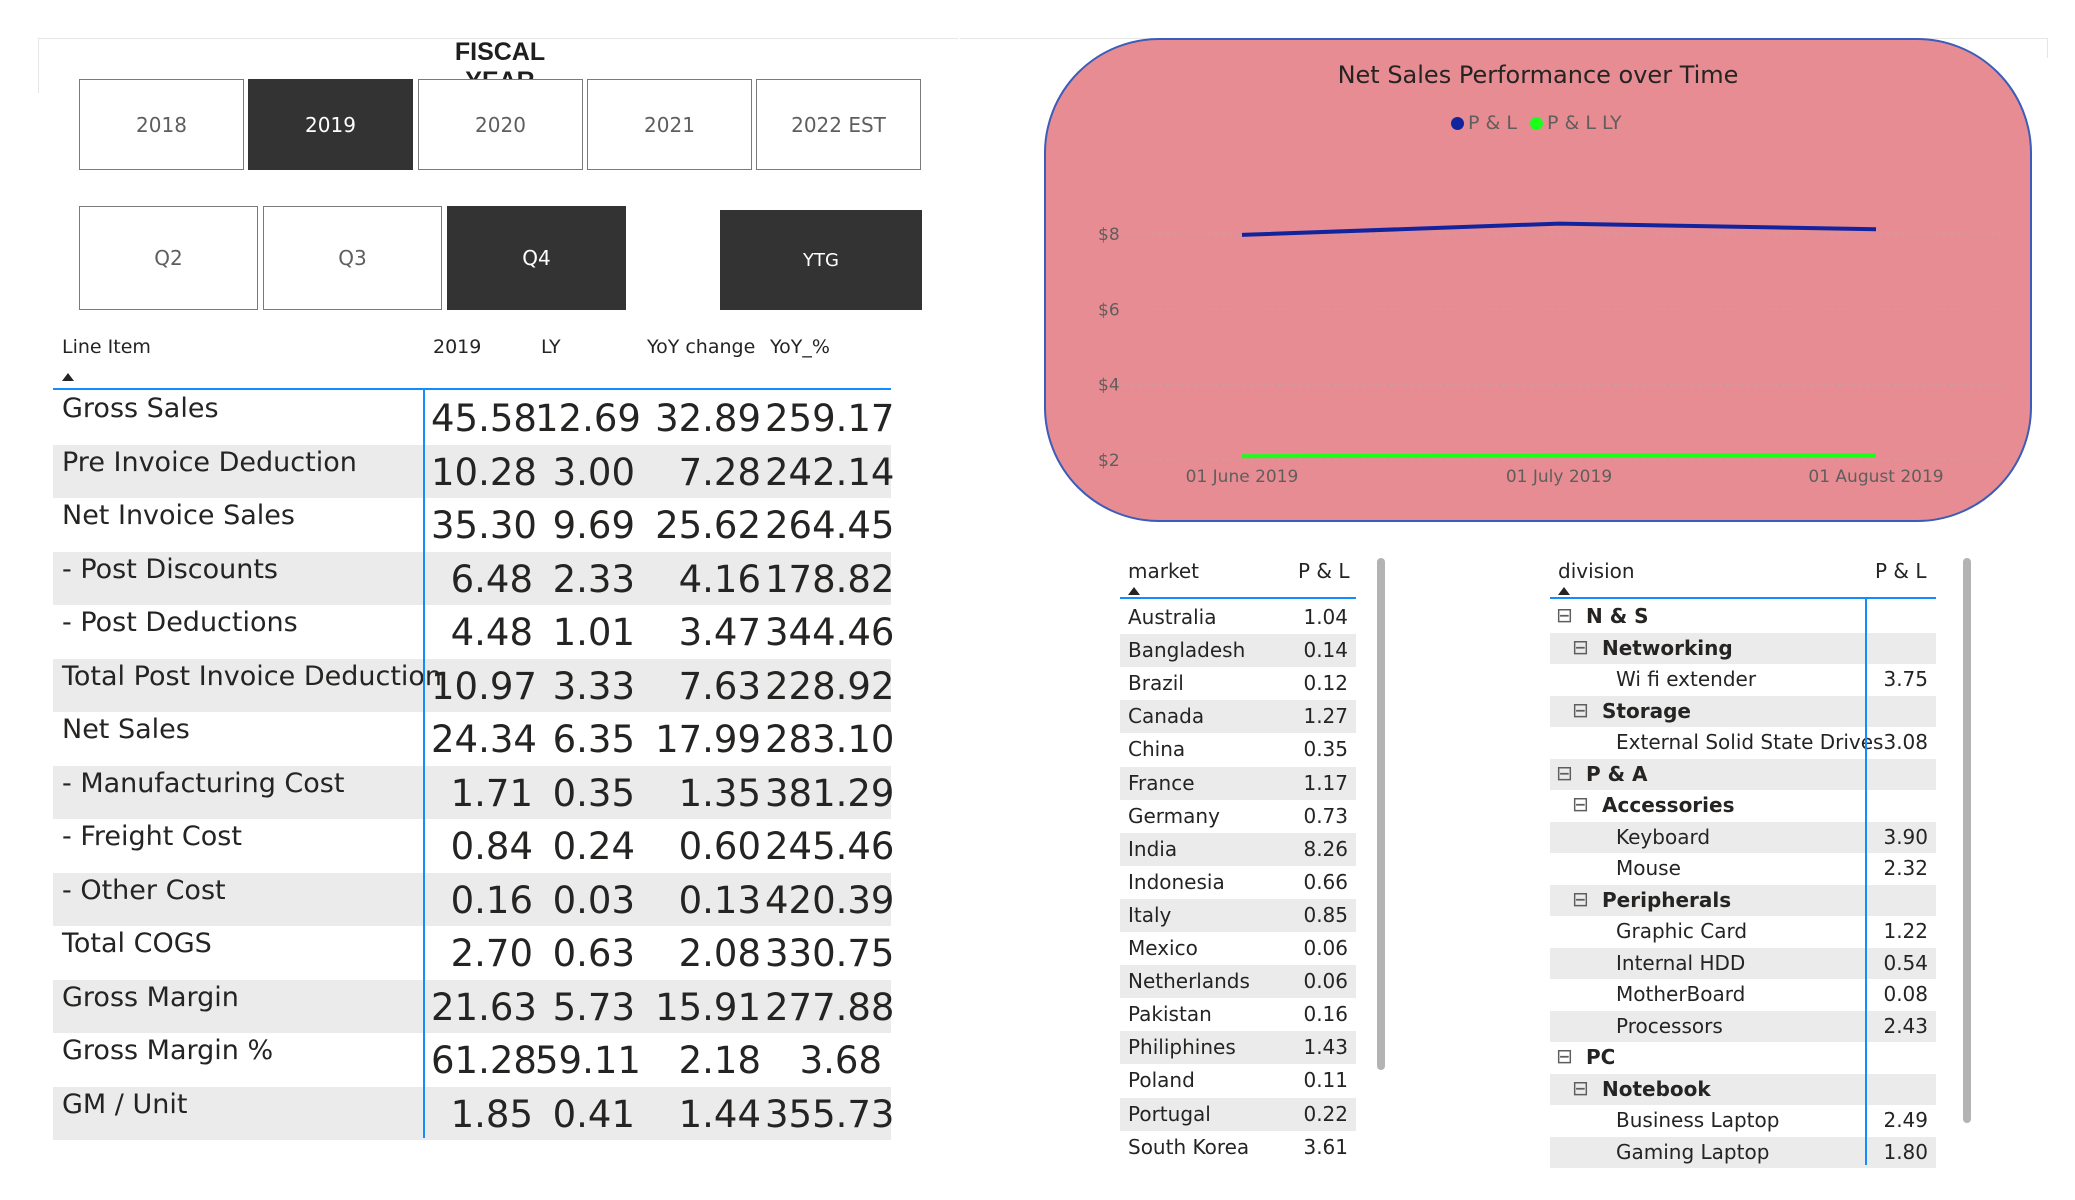 This screenshot has width=2075, height=1200. Describe the element at coordinates (588, 1060) in the screenshot. I see `cell-last-year: 59.11` at that location.